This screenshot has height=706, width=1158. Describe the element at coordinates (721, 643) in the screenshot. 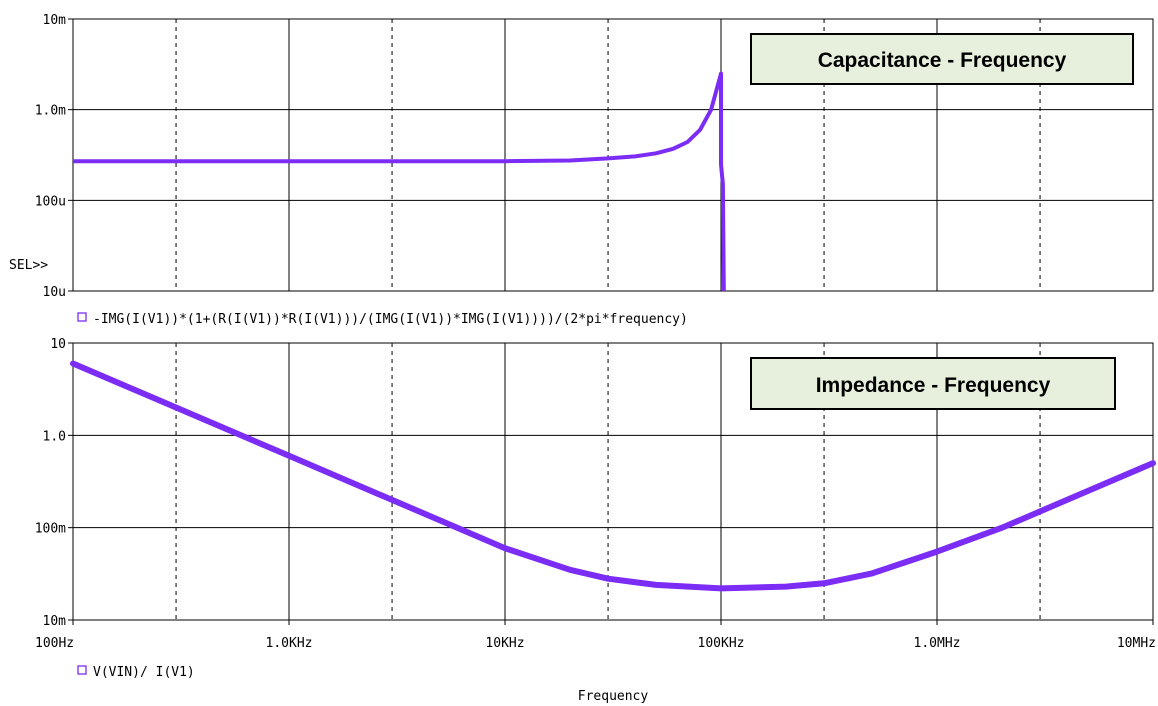

I see `x-tick-label: 100KHz` at that location.